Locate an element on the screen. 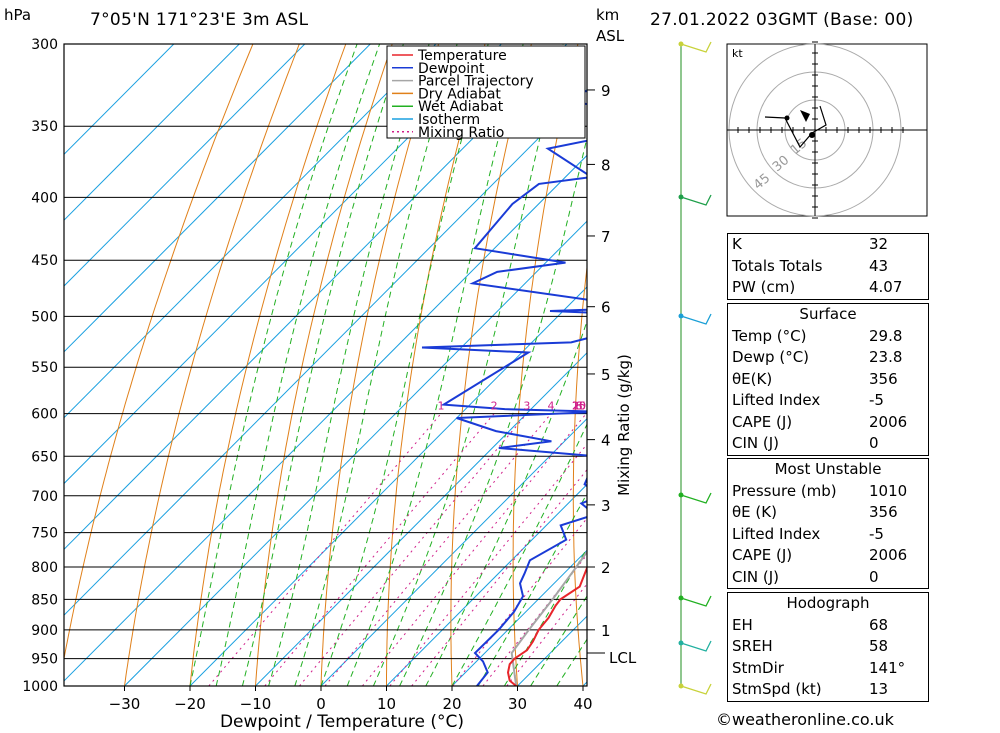 The height and width of the screenshot is (733, 1000). height-tick-label: 5 is located at coordinates (606, 375).